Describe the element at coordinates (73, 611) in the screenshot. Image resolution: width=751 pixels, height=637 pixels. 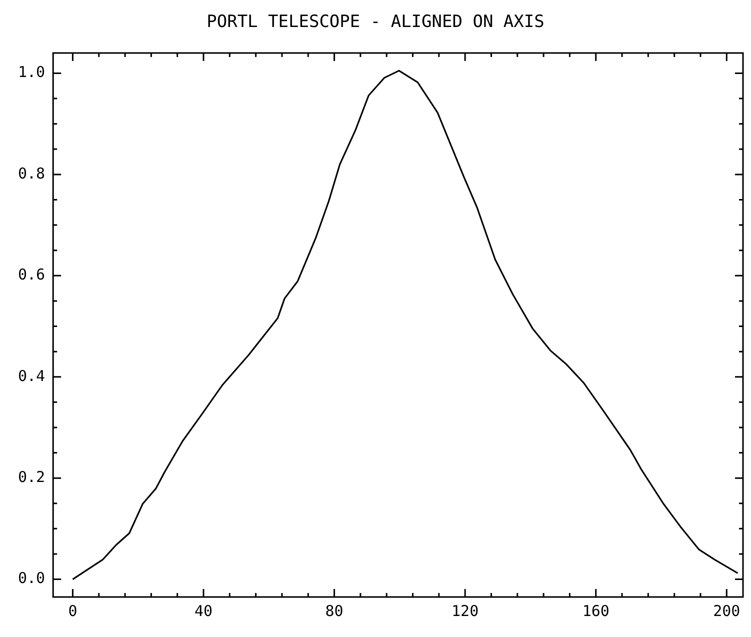
I see `x-tick-label: 0` at that location.